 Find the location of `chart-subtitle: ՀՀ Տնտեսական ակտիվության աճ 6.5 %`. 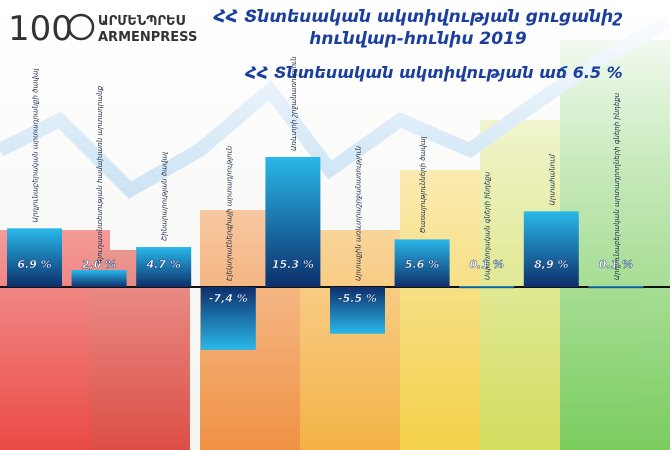

chart-subtitle: ՀՀ Տնտեսական ակտիվության աճ 6.5 % is located at coordinates (433, 72).